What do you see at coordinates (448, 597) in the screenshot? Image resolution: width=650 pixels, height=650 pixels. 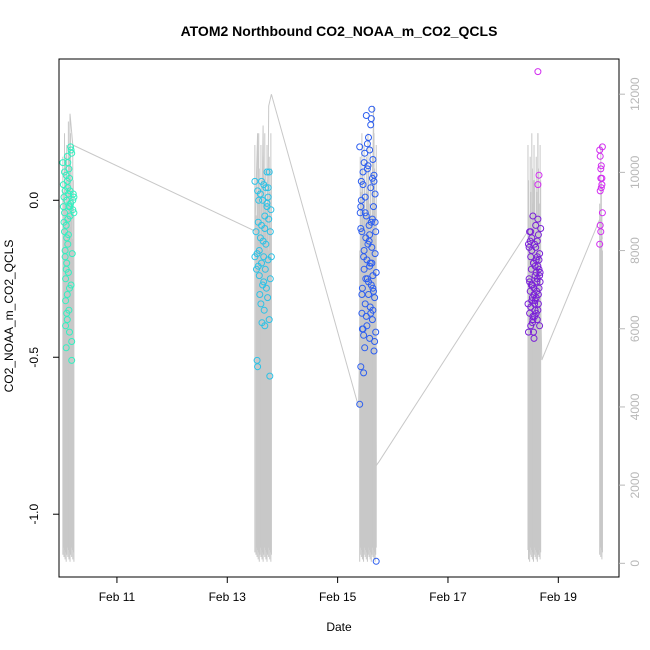 I see `x-tick-label: Feb 17` at bounding box center [448, 597].